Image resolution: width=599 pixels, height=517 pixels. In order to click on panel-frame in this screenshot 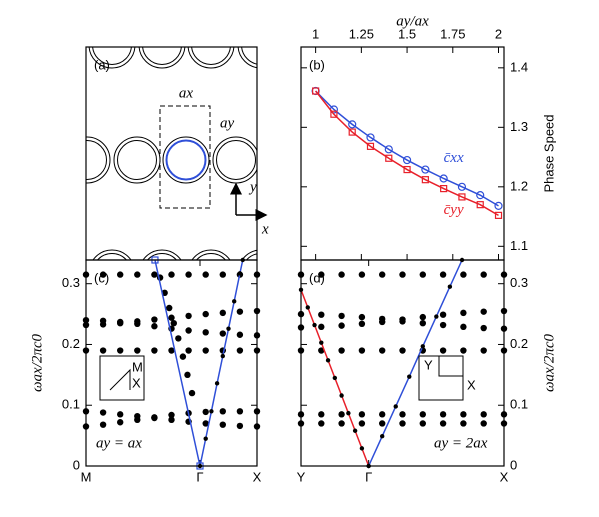, I will do `click(171, 363)`.